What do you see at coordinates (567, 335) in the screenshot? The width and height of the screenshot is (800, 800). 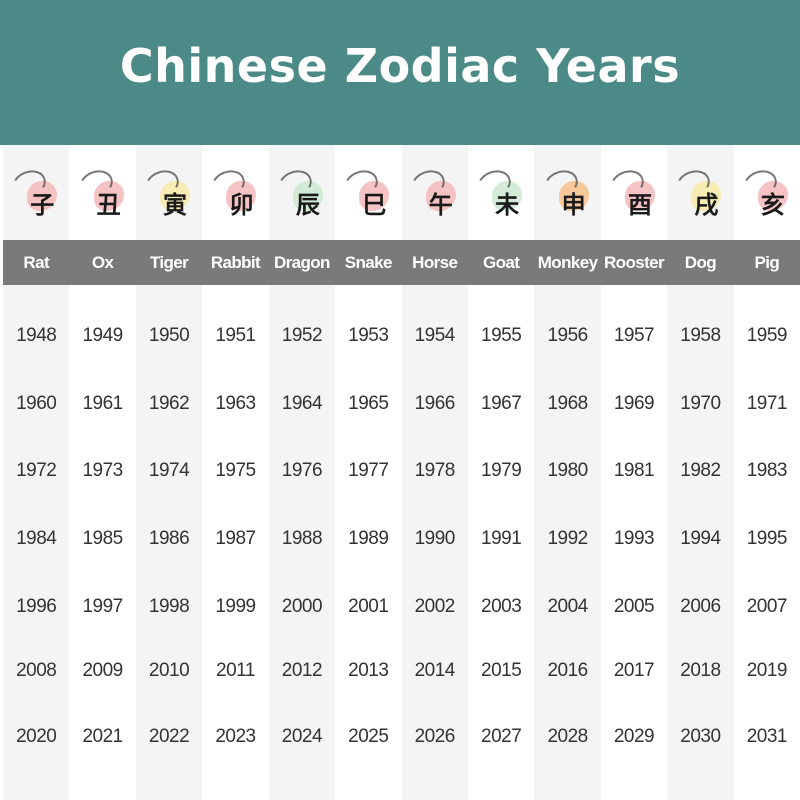 I see `year-cell: 1956` at bounding box center [567, 335].